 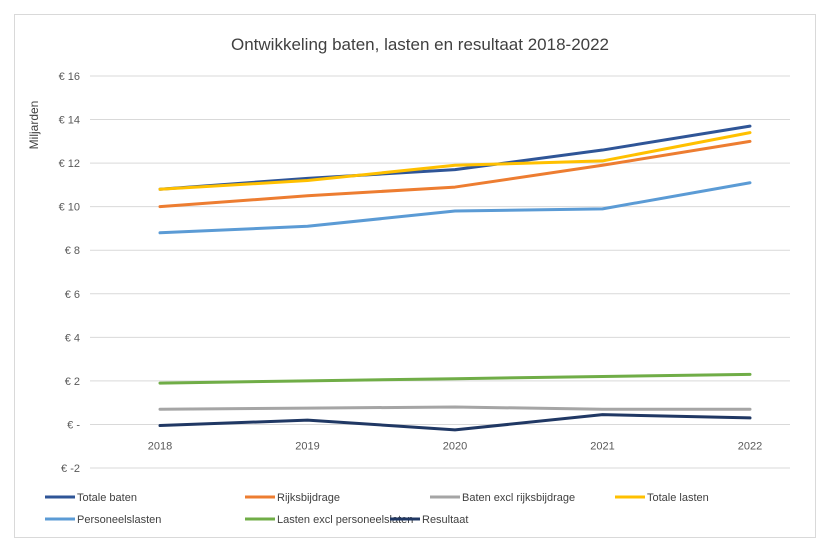 What do you see at coordinates (69, 208) in the screenshot?
I see `y-tick-label: € 10` at bounding box center [69, 208].